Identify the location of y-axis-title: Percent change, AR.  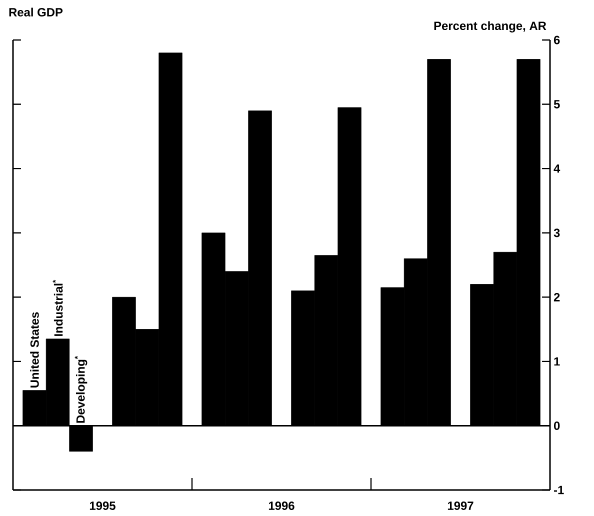
(490, 26).